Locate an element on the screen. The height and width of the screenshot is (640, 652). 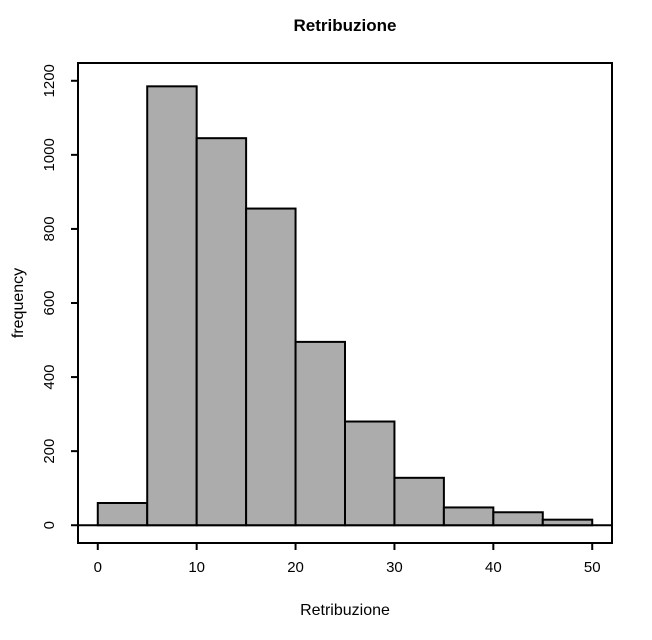
x-tick-label: 0 is located at coordinates (98, 567).